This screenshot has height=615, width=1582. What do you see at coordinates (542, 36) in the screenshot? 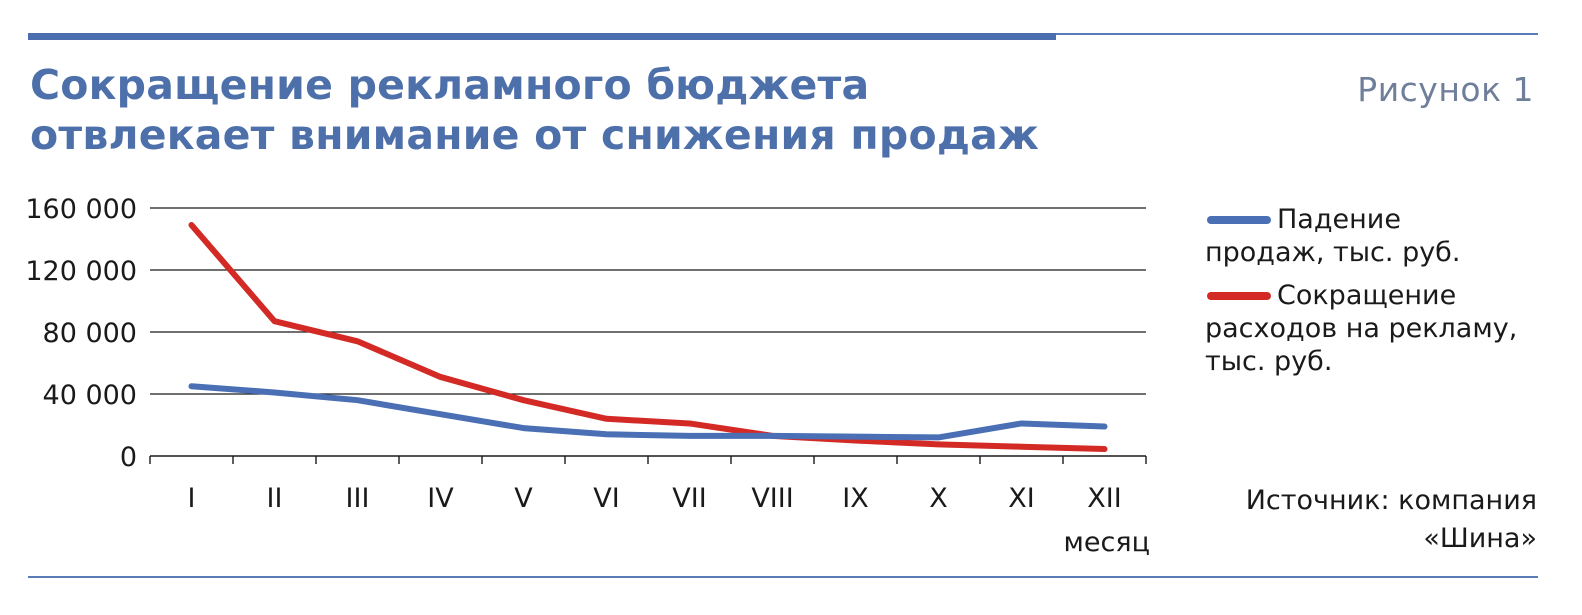
I see `top-rule-accent` at bounding box center [542, 36].